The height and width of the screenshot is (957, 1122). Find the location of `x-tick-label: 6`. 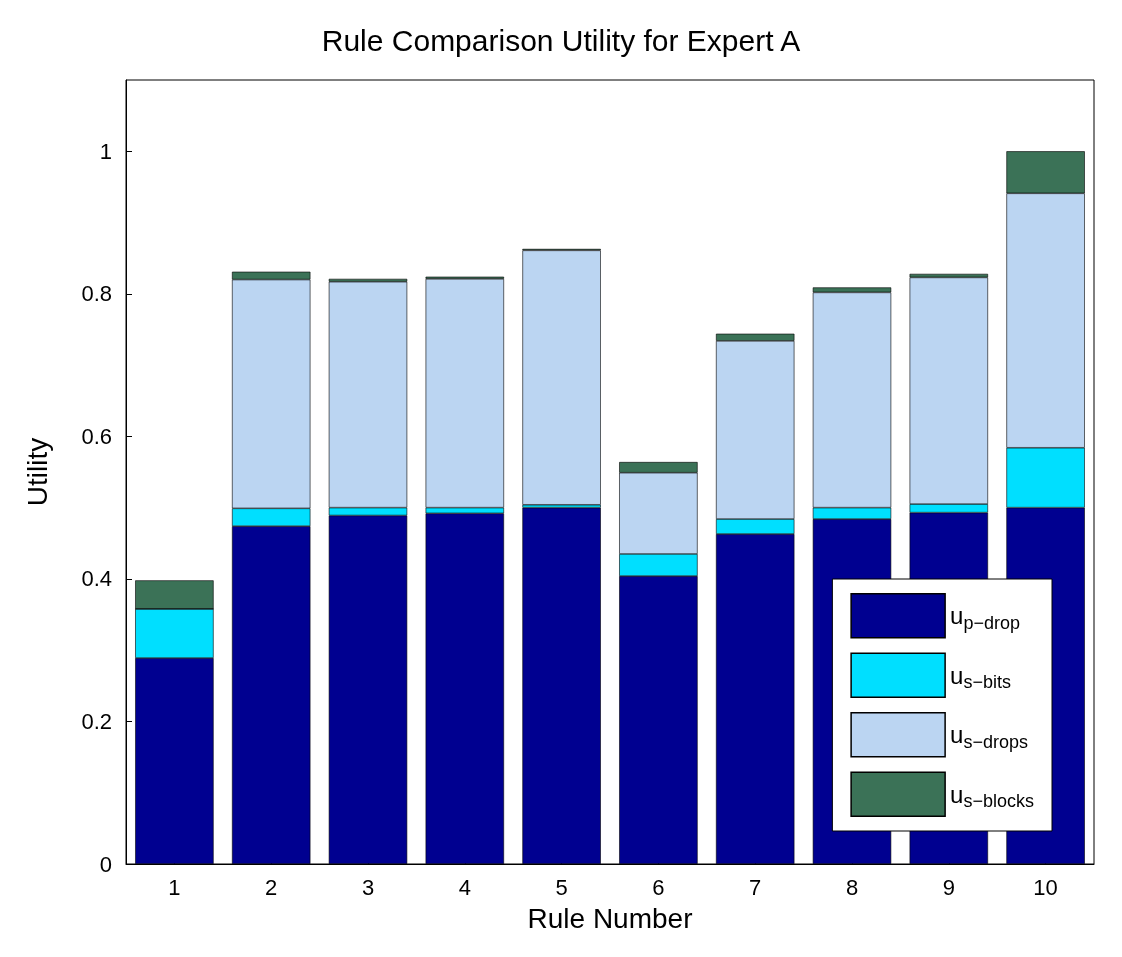

x-tick-label: 6 is located at coordinates (658, 887).